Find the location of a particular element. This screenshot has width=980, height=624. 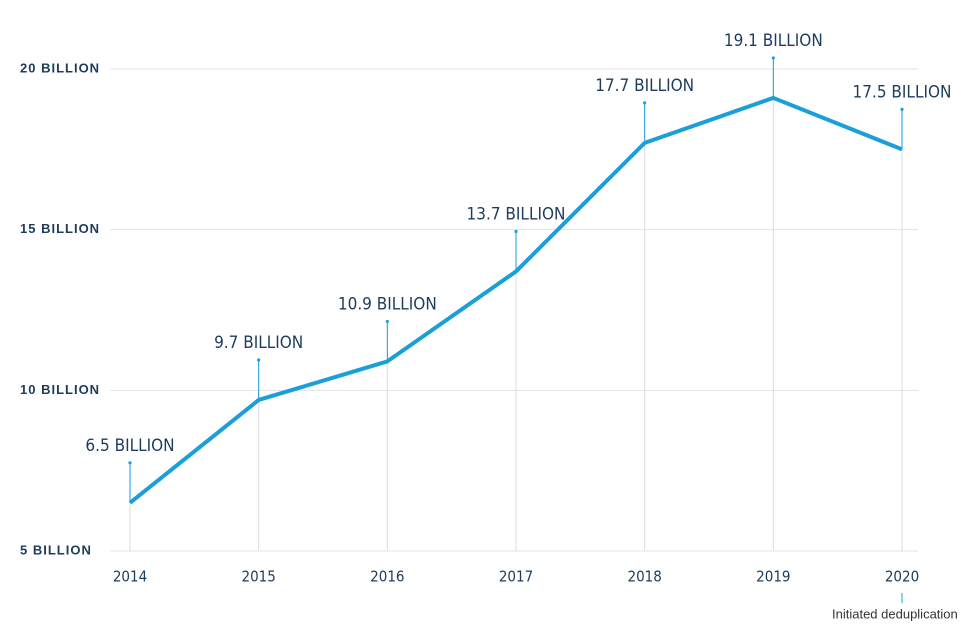

value-label: 9.7 BILLION is located at coordinates (258, 343).